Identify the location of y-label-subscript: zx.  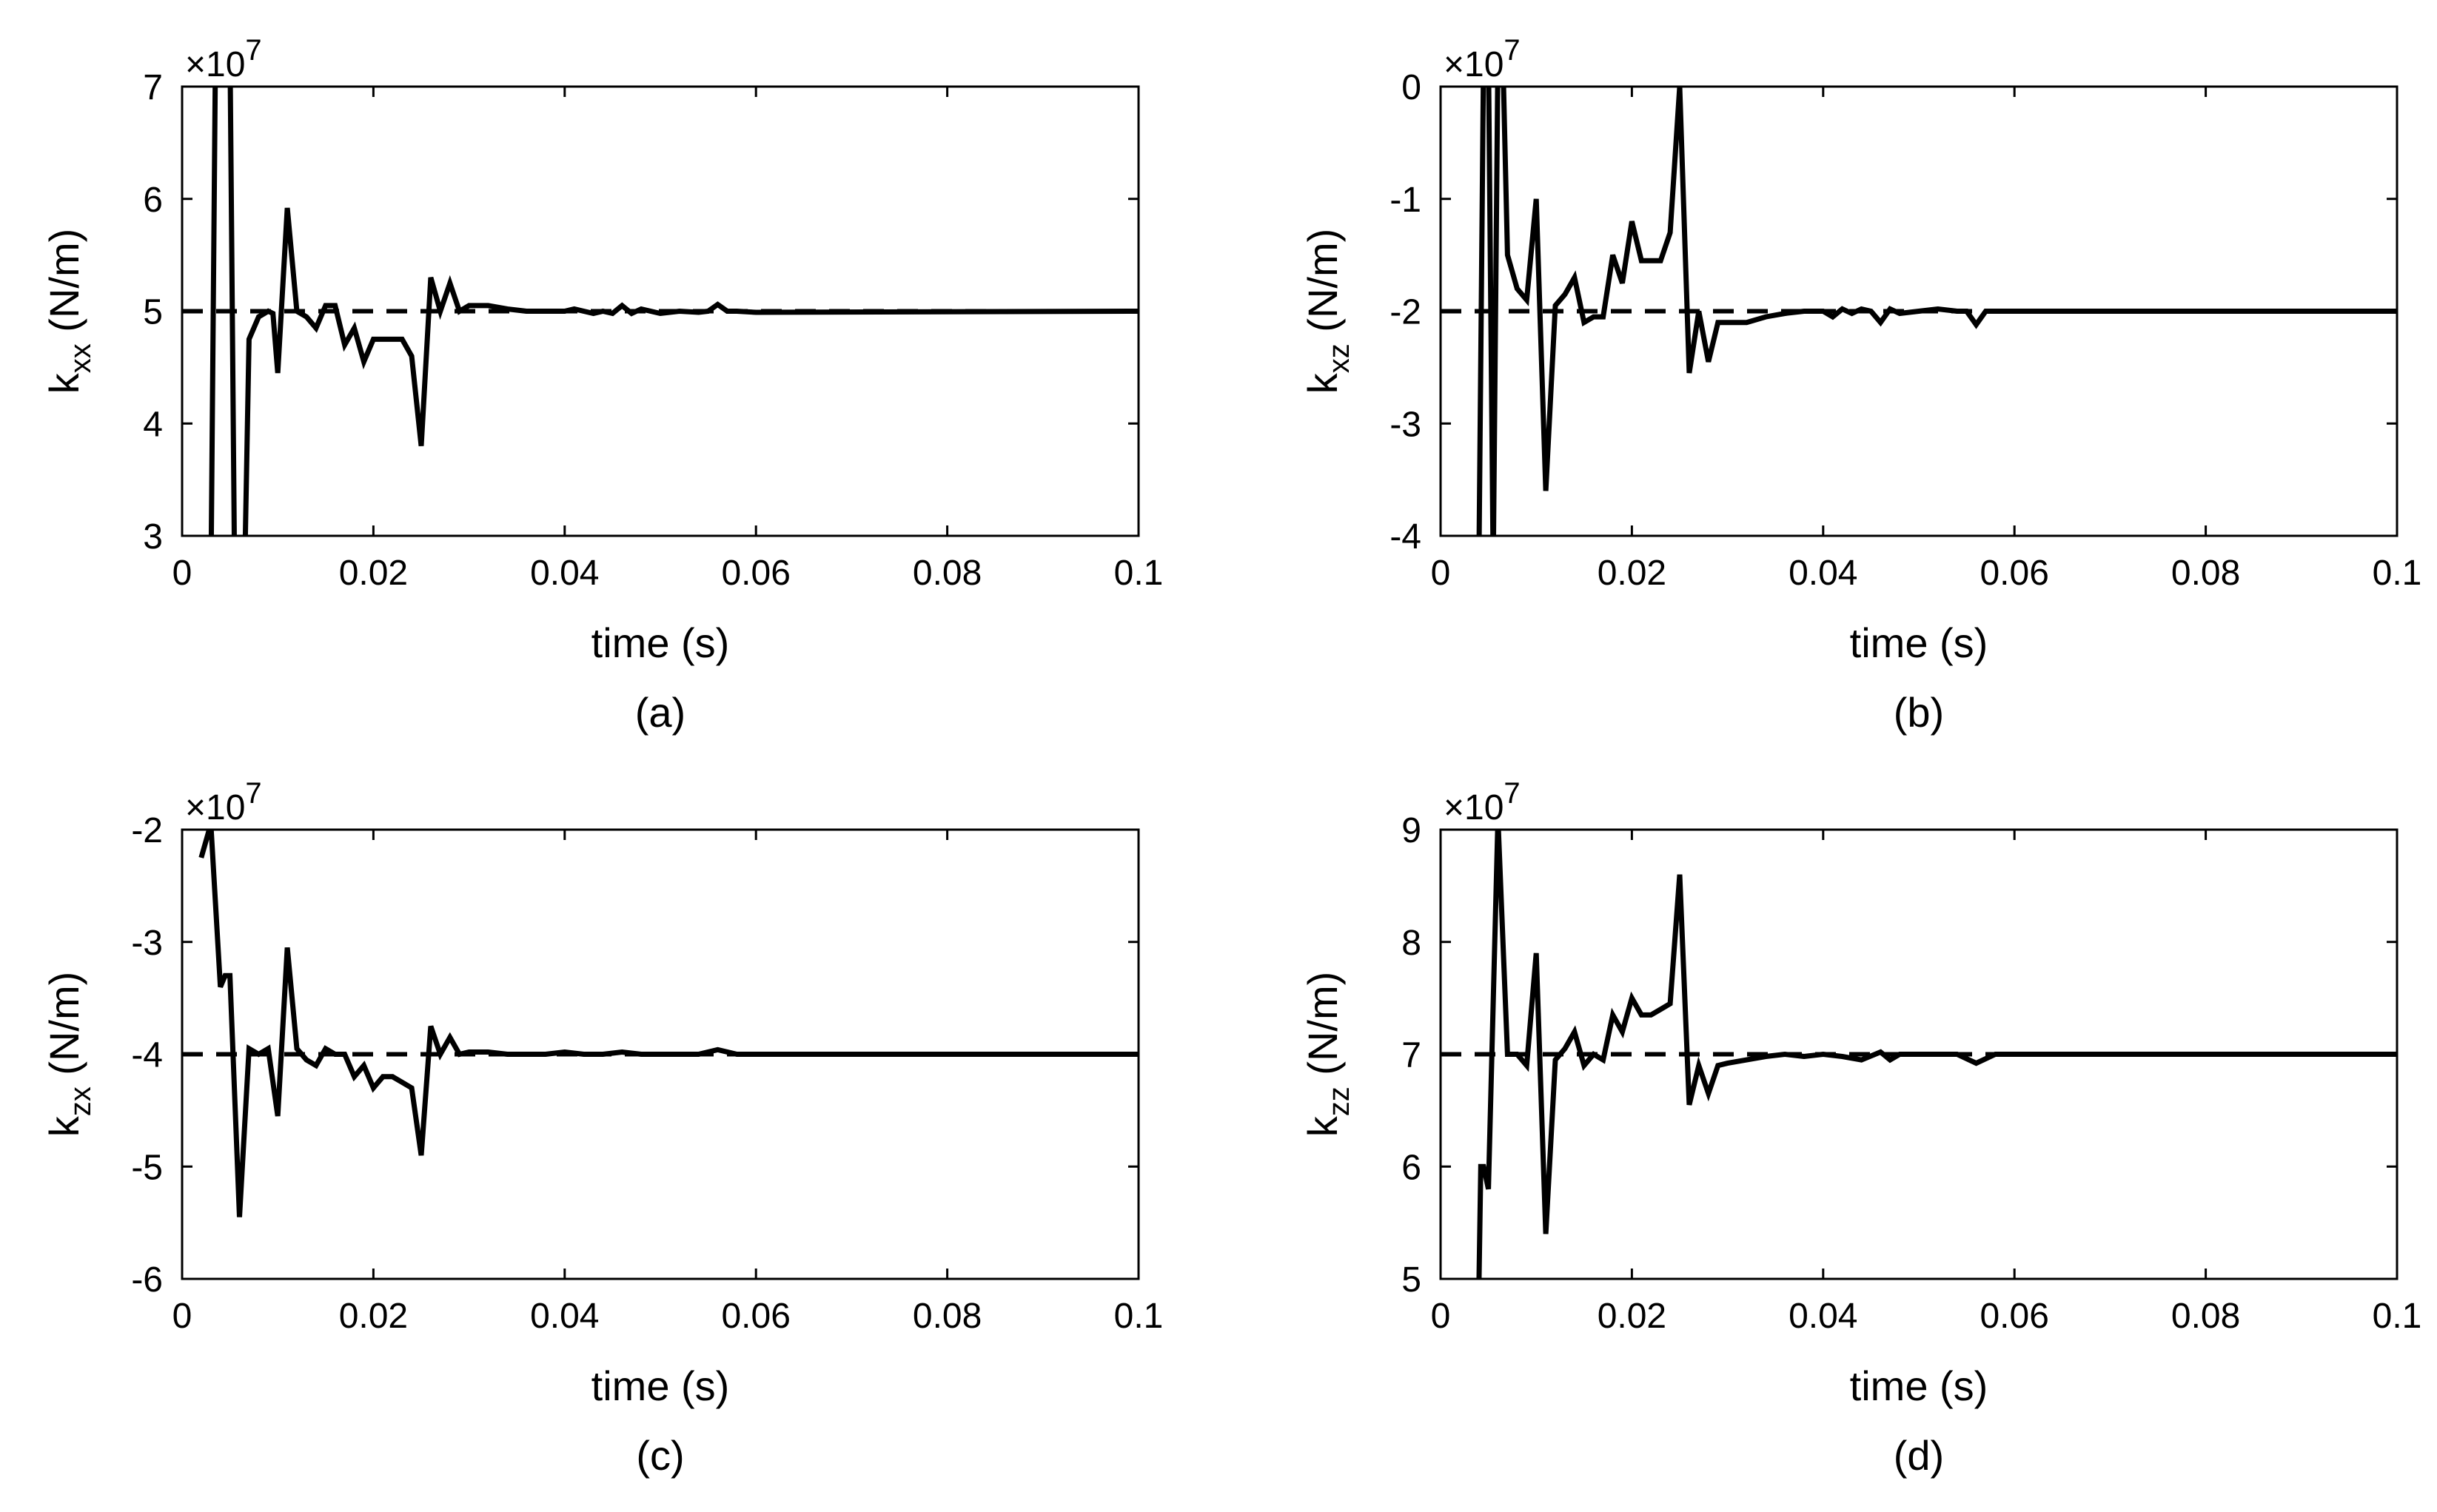
(80, 1101).